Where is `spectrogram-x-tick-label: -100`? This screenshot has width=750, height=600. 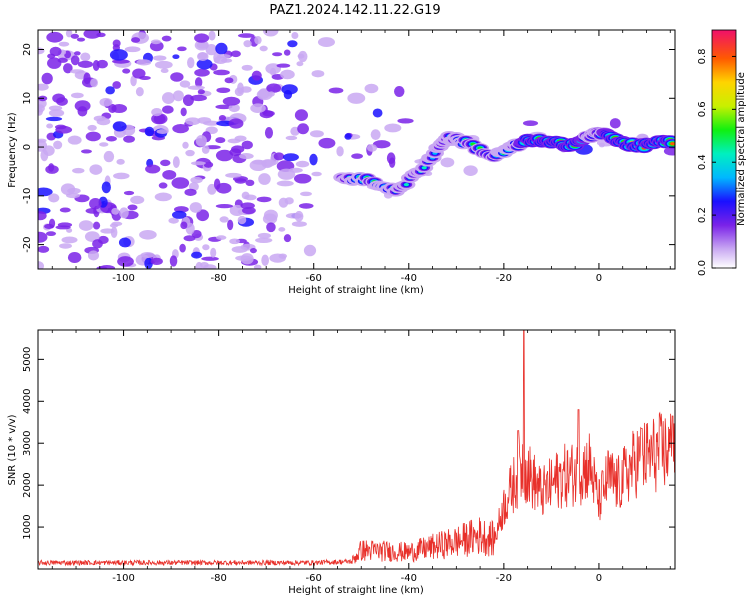
spectrogram-x-tick-label: -100 is located at coordinates (123, 278).